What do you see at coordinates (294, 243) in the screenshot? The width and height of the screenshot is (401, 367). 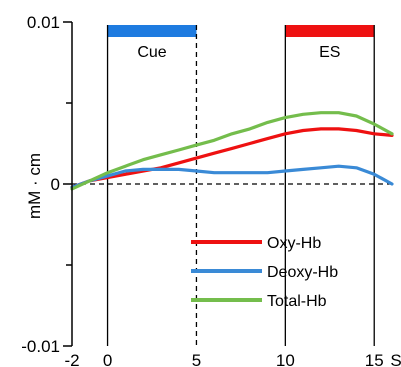 I see `legend-label-oxy-hb: Oxy-Hb` at bounding box center [294, 243].